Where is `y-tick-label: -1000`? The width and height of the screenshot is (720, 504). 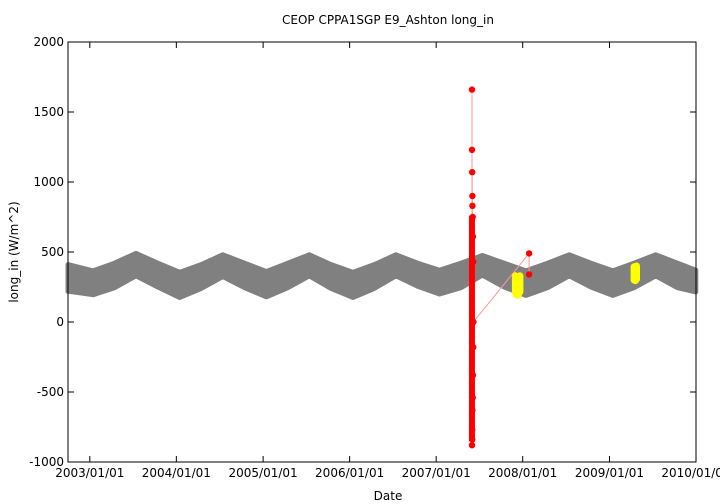 y-tick-label: -1000 is located at coordinates (46, 462).